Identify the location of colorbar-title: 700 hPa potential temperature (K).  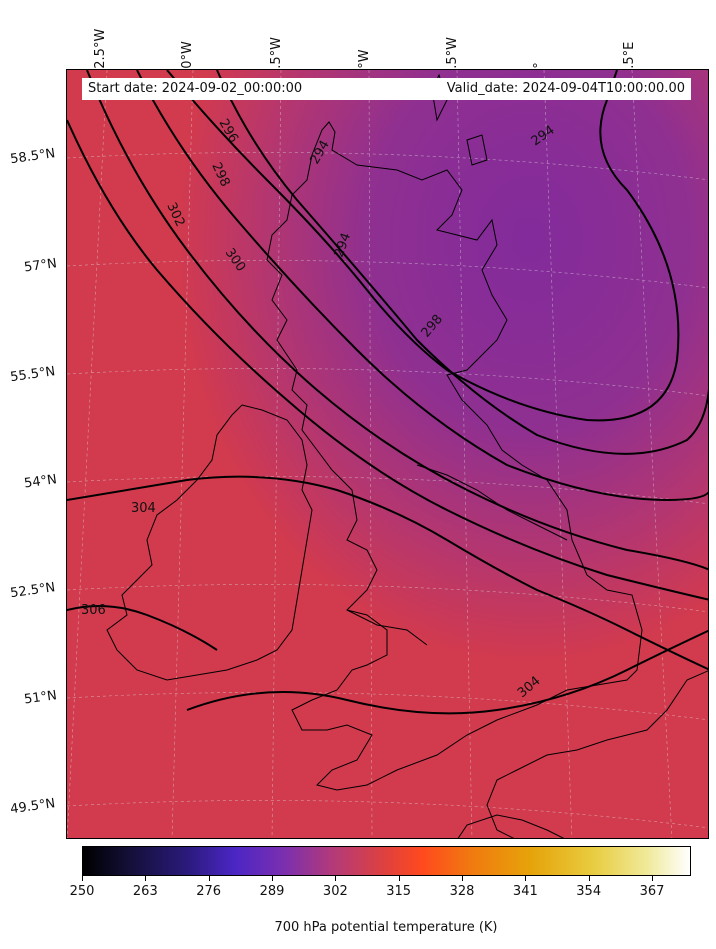
(386, 927).